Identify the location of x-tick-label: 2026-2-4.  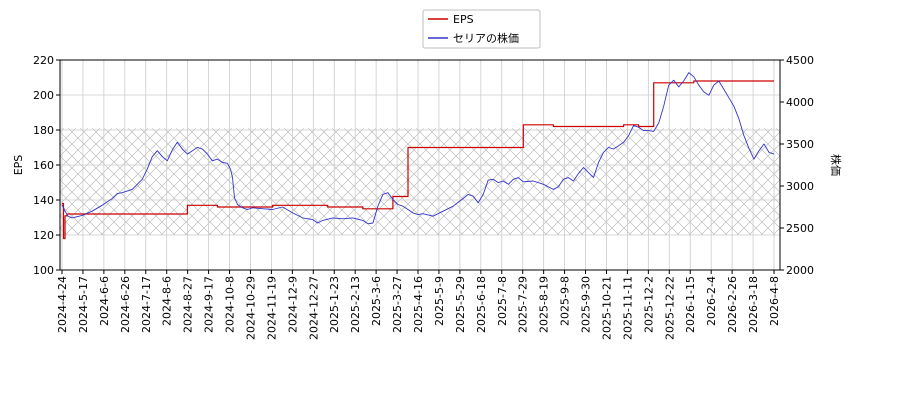
(711, 301).